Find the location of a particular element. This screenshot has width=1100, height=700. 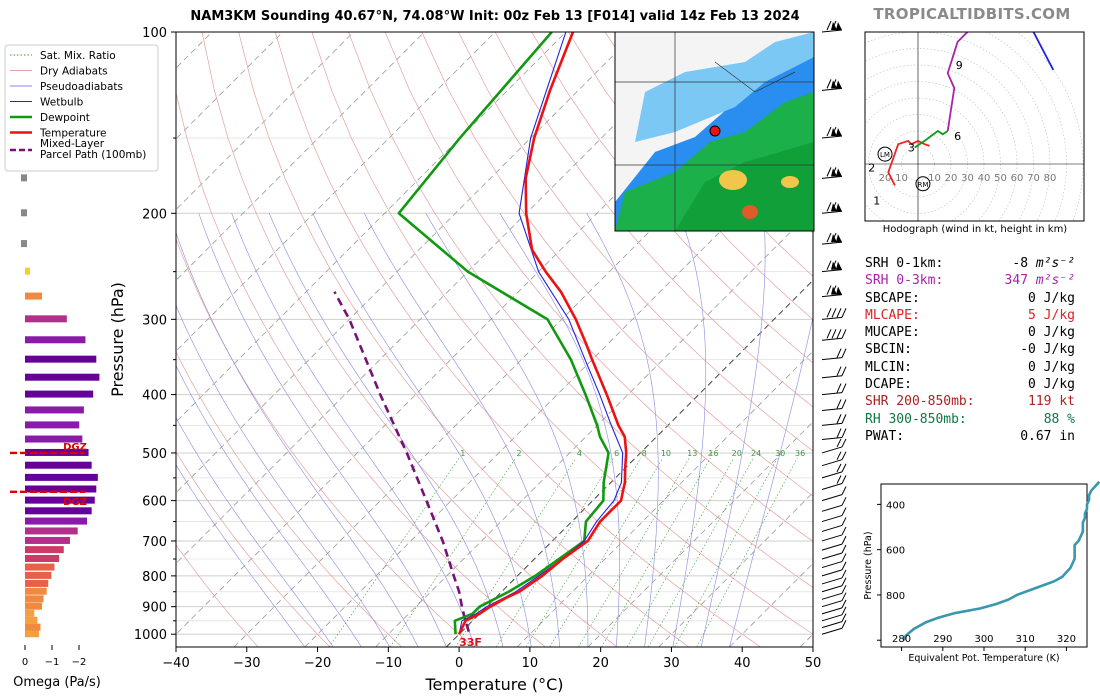

index-value: -8 m²s⁻² is located at coordinates (1043, 263).